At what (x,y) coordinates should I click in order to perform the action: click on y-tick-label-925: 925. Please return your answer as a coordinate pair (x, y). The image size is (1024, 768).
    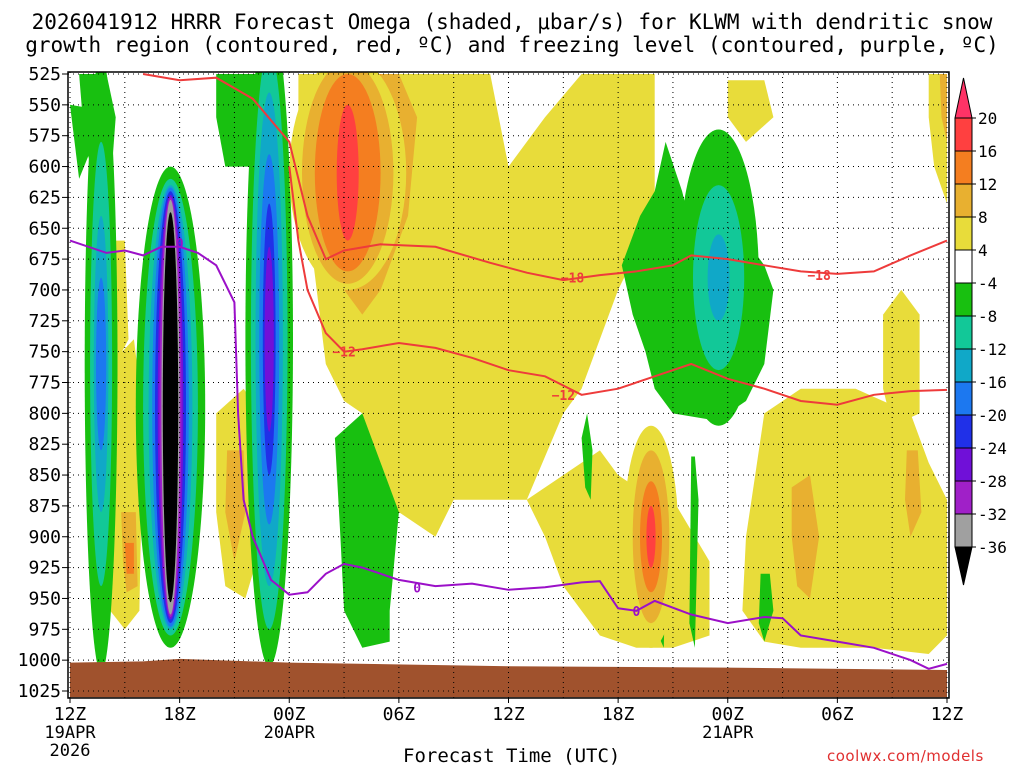
    Looking at the image, I should click on (44, 568).